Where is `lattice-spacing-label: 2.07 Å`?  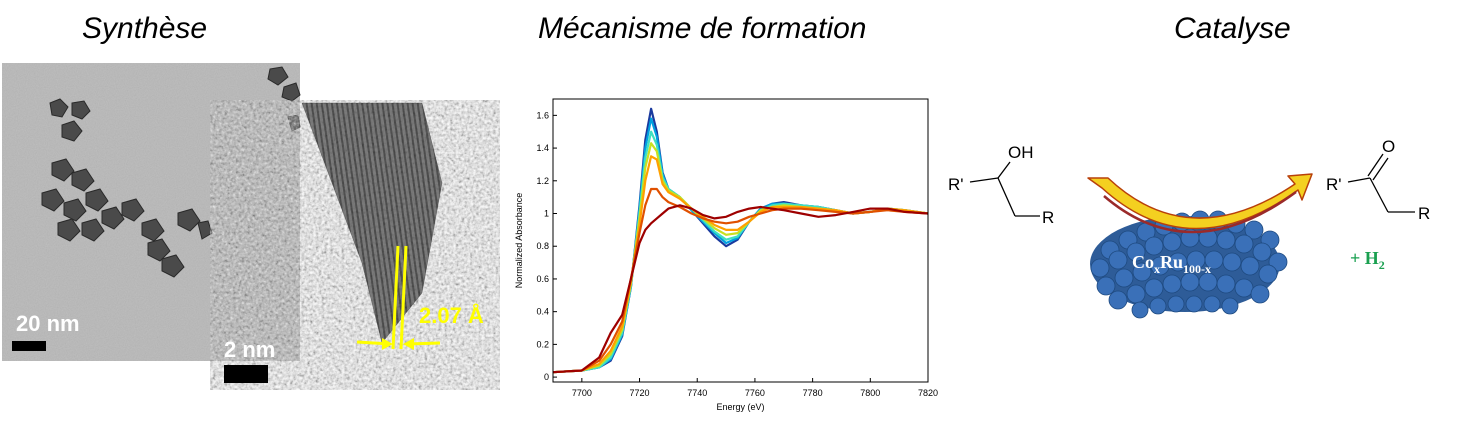
lattice-spacing-label: 2.07 Å is located at coordinates (451, 315).